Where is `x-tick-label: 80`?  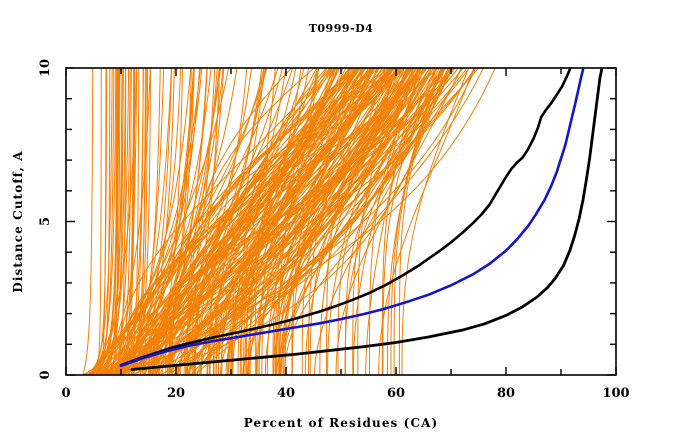
x-tick-label: 80 is located at coordinates (506, 393).